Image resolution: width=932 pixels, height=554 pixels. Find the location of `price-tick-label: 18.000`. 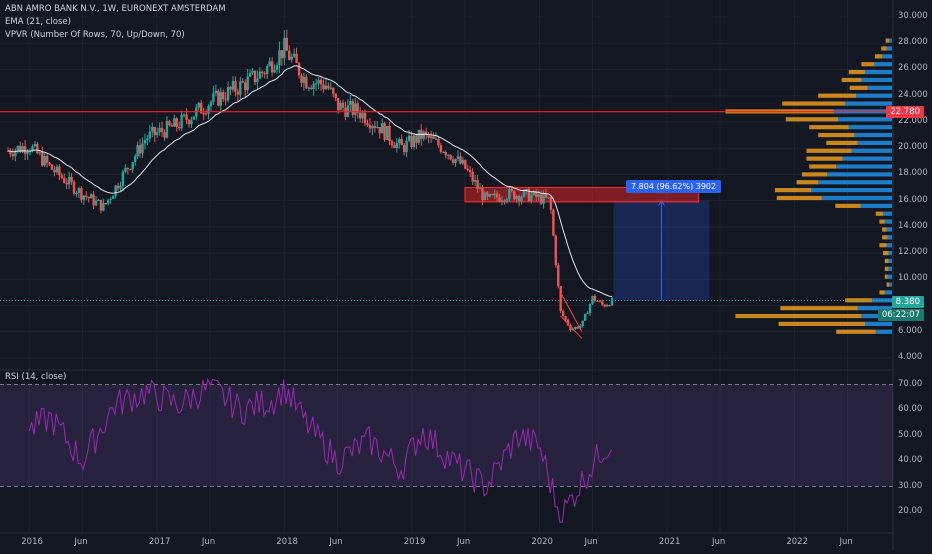

price-tick-label: 18.000 is located at coordinates (913, 173).